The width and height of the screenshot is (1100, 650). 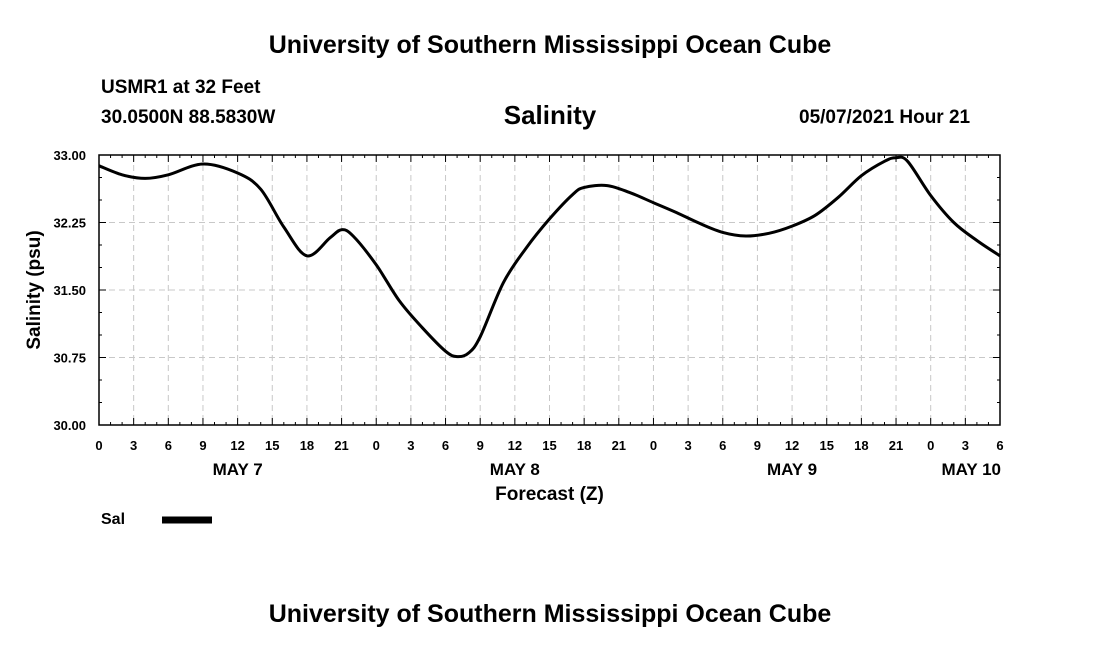 I want to click on y-tick-label: 33.00, so click(x=69, y=155).